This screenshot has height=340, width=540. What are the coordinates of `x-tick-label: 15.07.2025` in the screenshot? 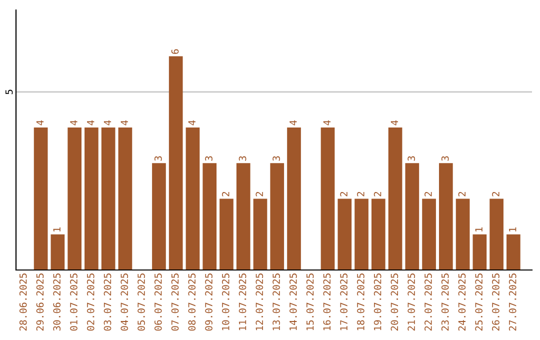 It's located at (310, 302).